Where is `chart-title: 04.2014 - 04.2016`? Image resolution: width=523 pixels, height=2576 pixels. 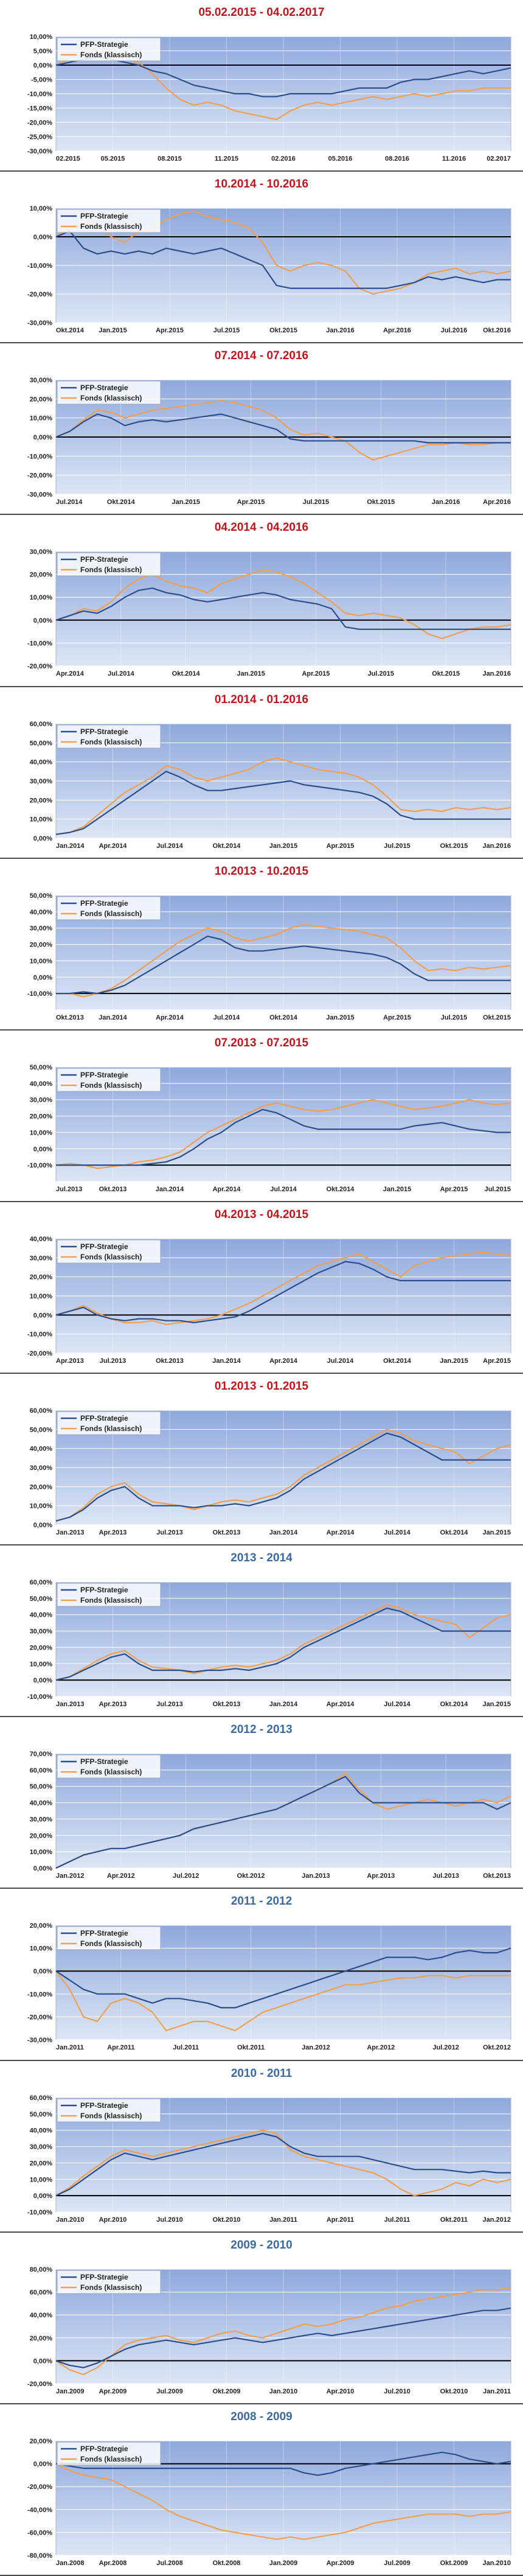 chart-title: 04.2014 - 04.2016 is located at coordinates (261, 527).